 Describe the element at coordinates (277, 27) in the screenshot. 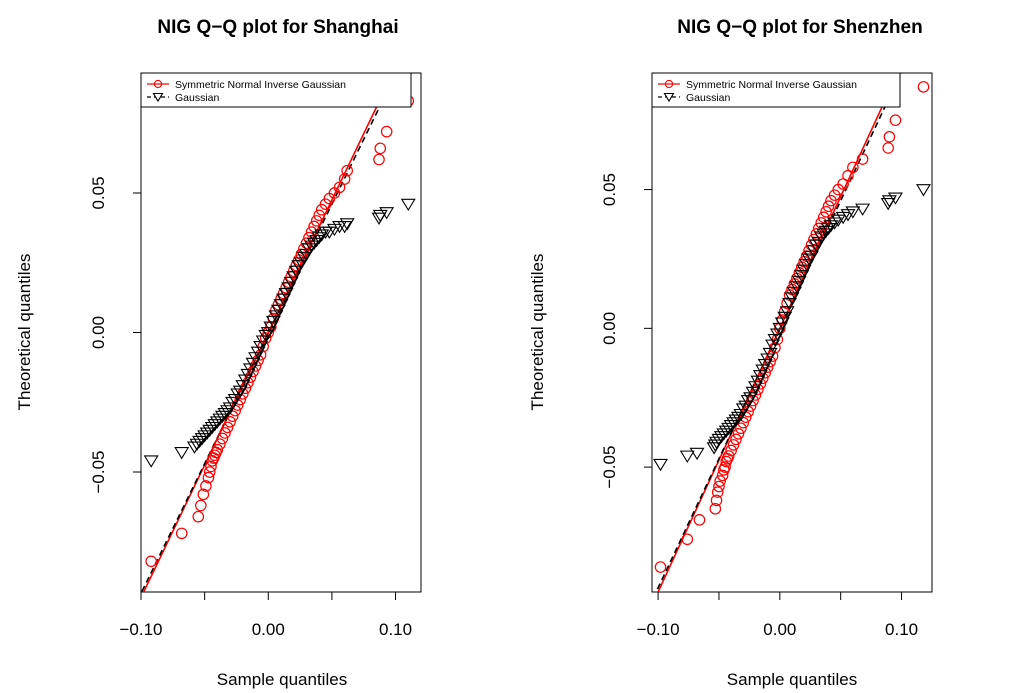

I see `chart-title: NIG Q−Q plot for Shanghai` at that location.